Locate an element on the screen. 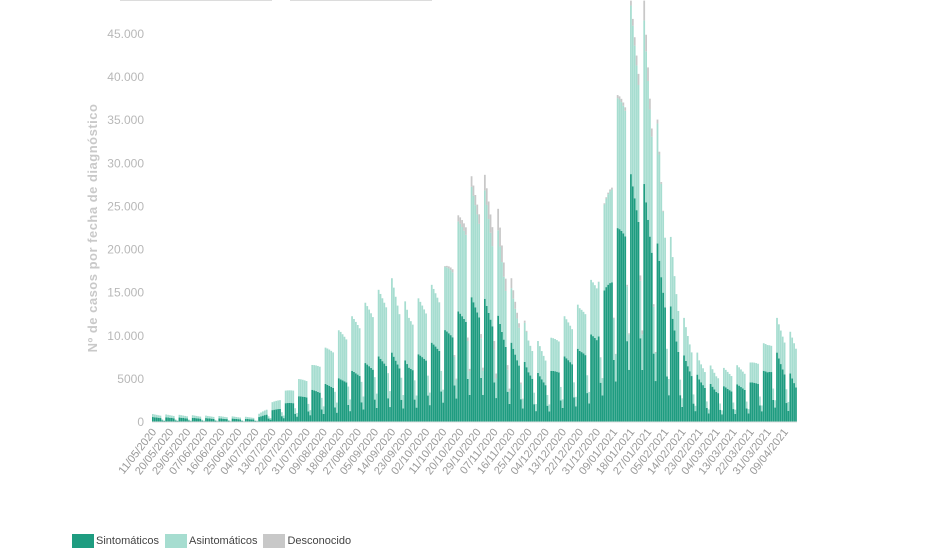  y-tick-label: 45.000 is located at coordinates (125, 34).